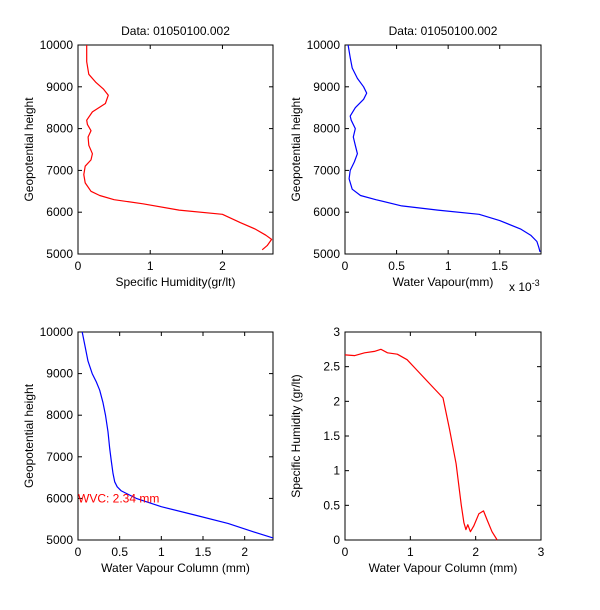  Describe the element at coordinates (443, 282) in the screenshot. I see `x-axis-label: Water Vapour(mm)` at that location.